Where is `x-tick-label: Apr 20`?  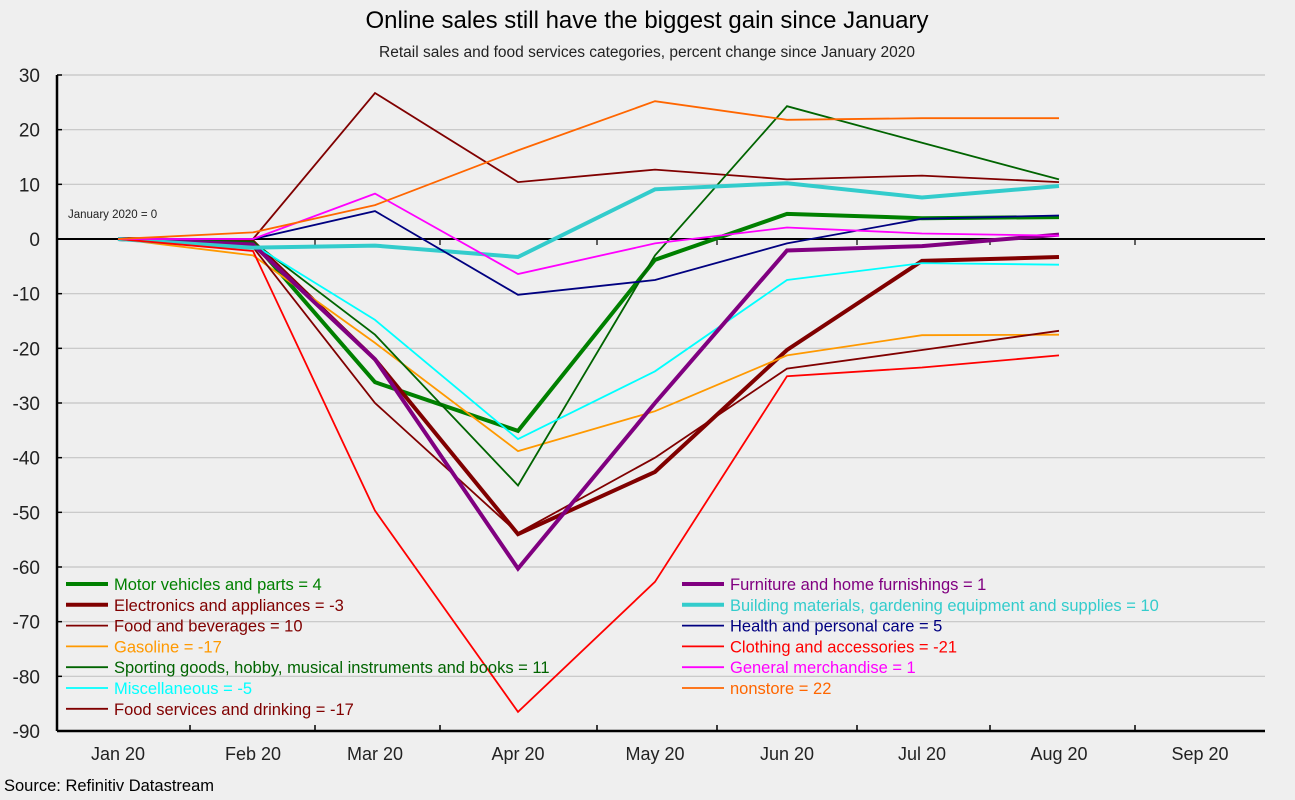 x-tick-label: Apr 20 is located at coordinates (517, 754).